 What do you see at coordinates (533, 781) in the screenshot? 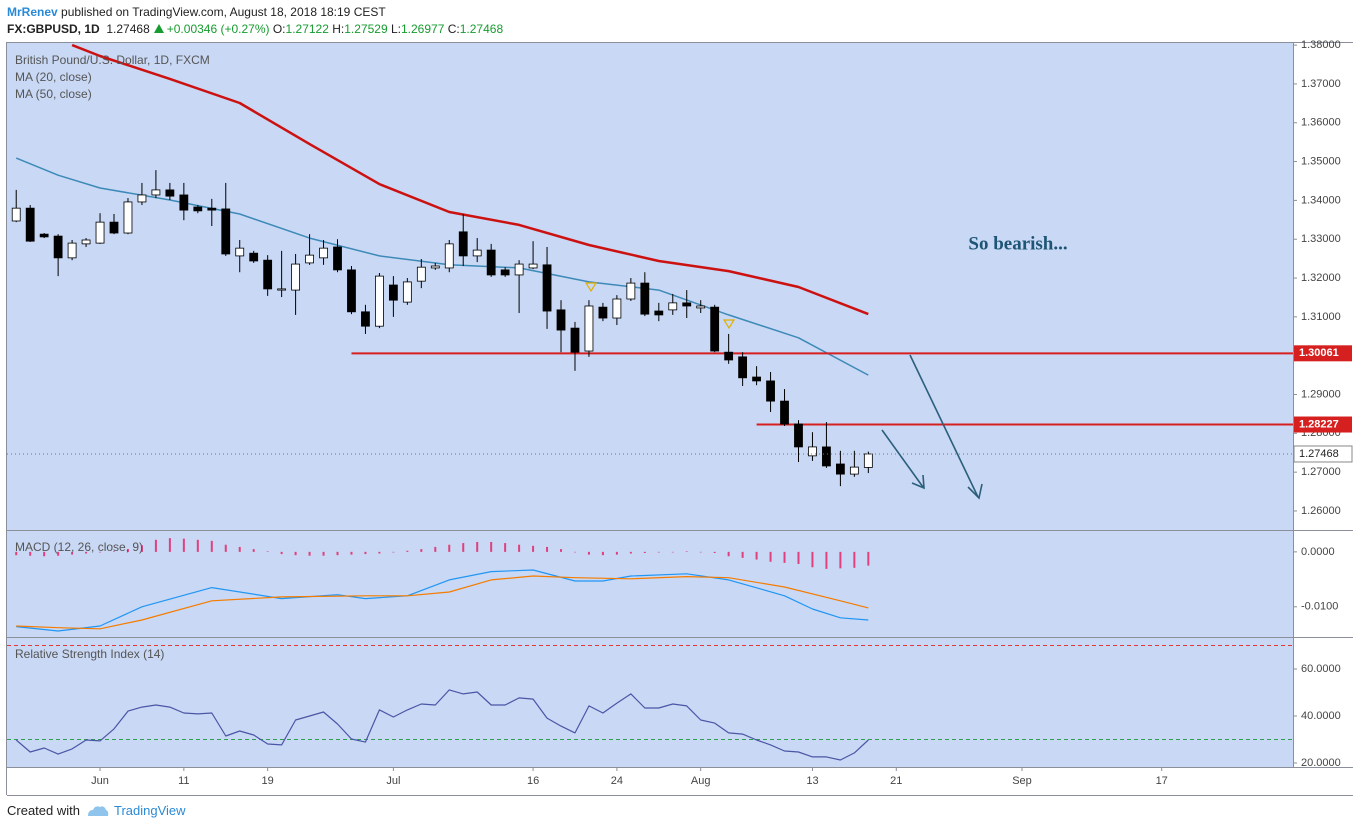
I see `x-tick-label: 16` at bounding box center [533, 781].